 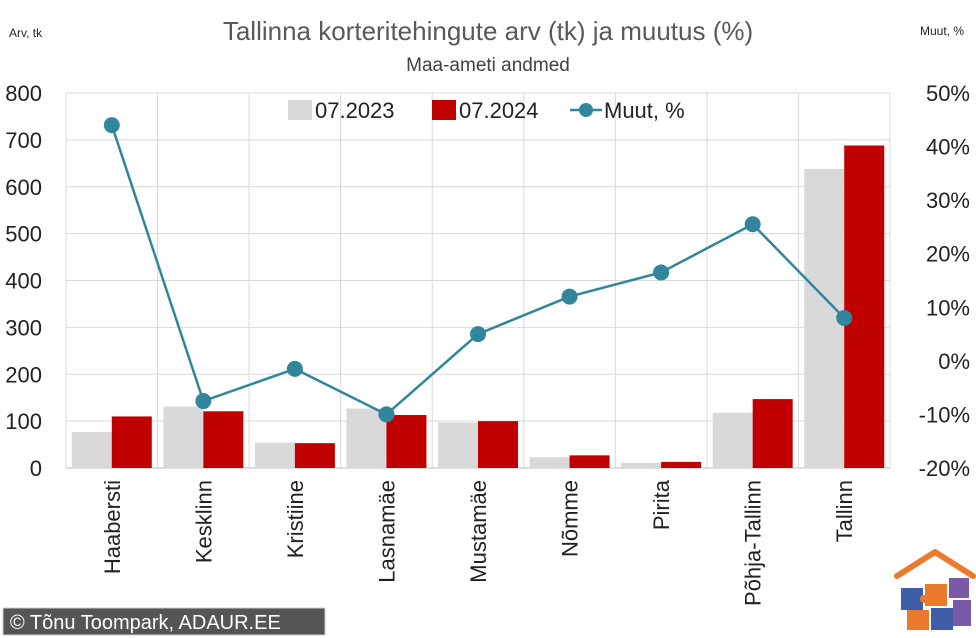 I want to click on legend-label: Muut, %, so click(x=644, y=110).